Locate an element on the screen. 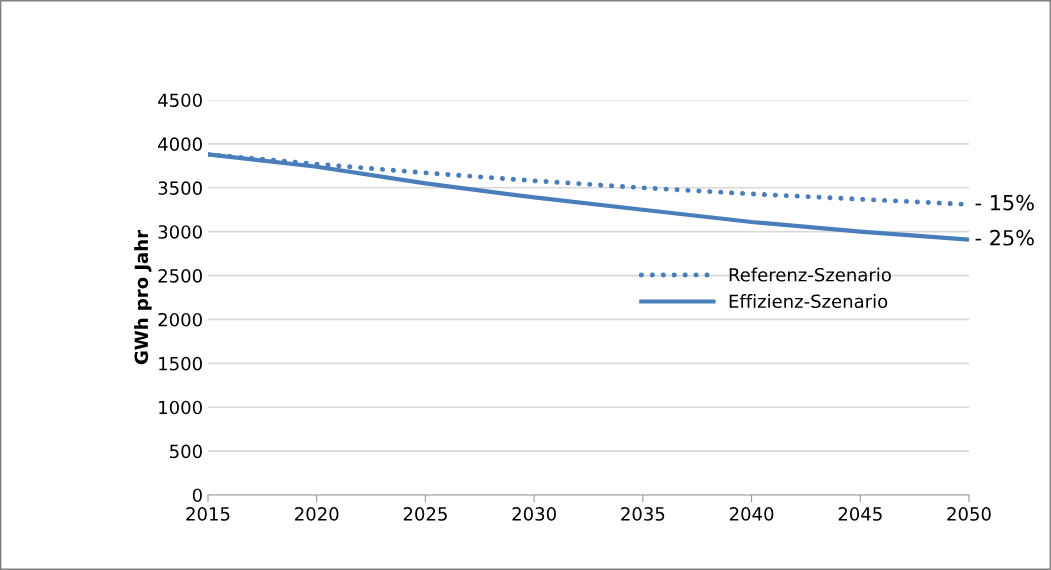  y-tick-label: 500 is located at coordinates (186, 451).